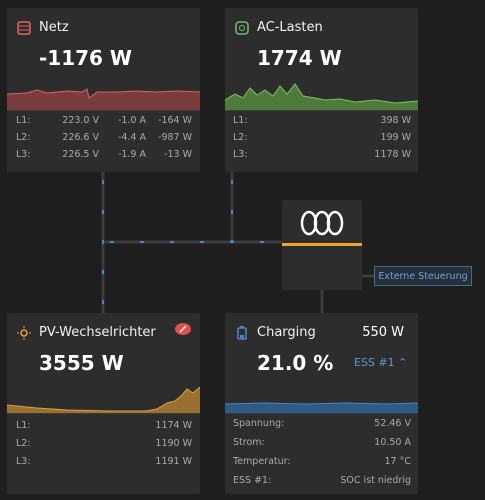 This screenshot has height=500, width=485. I want to click on grid-icon, so click(24, 28).